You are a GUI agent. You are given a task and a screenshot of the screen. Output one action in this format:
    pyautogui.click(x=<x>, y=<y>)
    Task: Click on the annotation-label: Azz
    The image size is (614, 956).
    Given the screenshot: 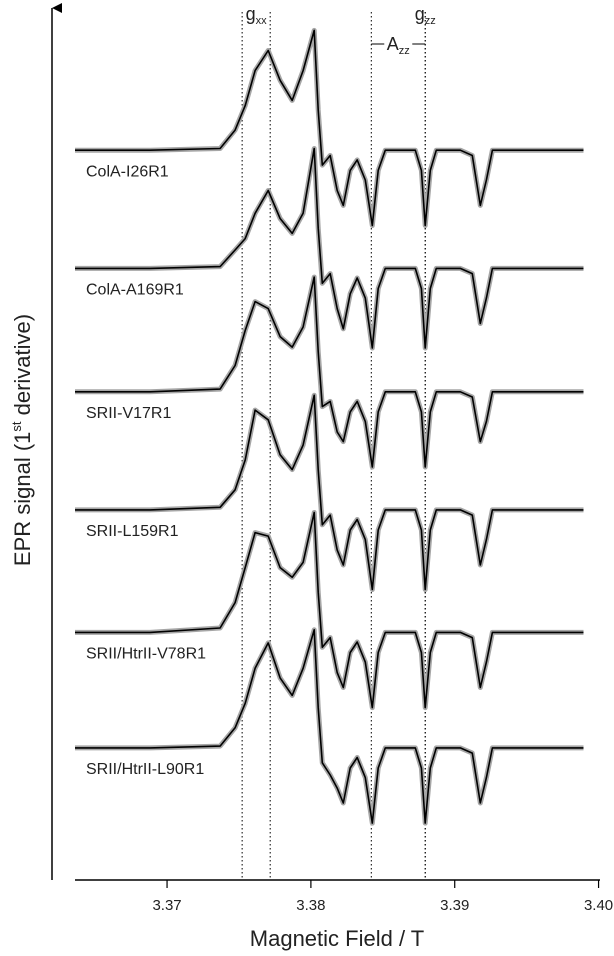 What is the action you would take?
    pyautogui.click(x=398, y=45)
    